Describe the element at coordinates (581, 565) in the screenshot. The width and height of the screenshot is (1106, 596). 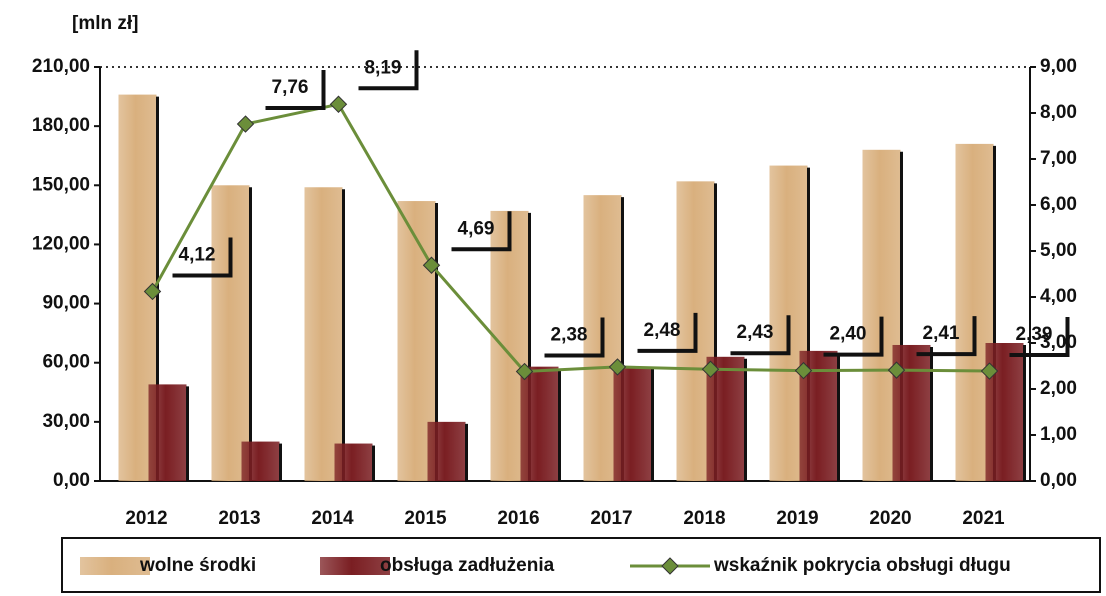
I see `legend-box` at that location.